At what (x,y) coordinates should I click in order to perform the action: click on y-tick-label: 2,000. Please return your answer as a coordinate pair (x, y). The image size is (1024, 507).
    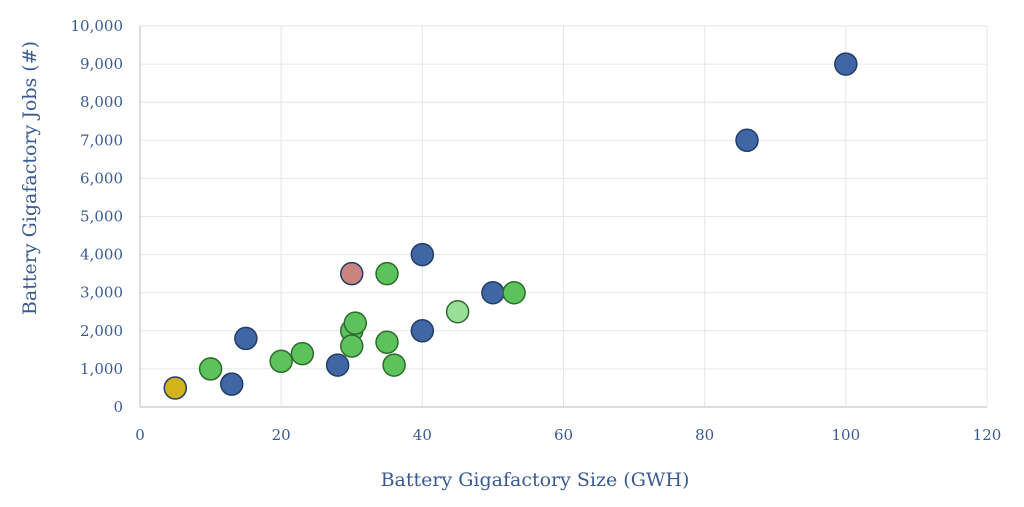
    Looking at the image, I should click on (101, 331).